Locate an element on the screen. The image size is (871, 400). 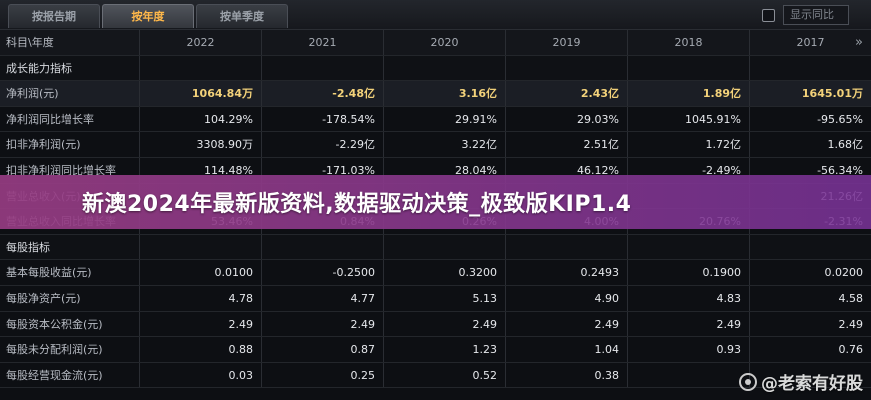
value-cell: 0.88 is located at coordinates (201, 349).